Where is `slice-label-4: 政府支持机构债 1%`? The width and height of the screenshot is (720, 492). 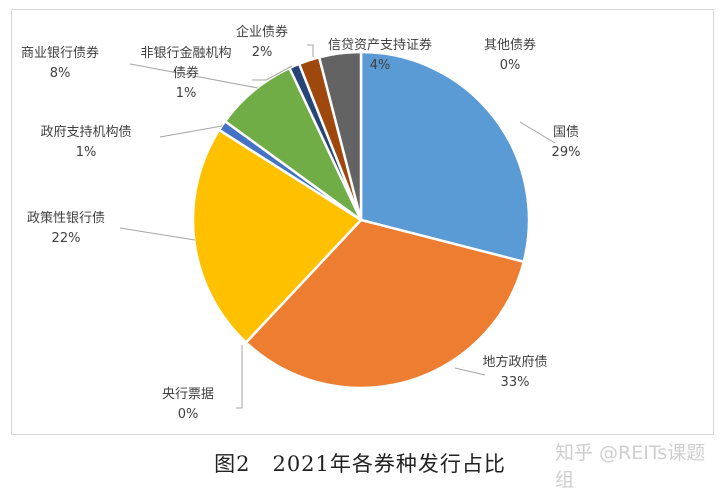 slice-label-4: 政府支持机构债 1% is located at coordinates (85, 142).